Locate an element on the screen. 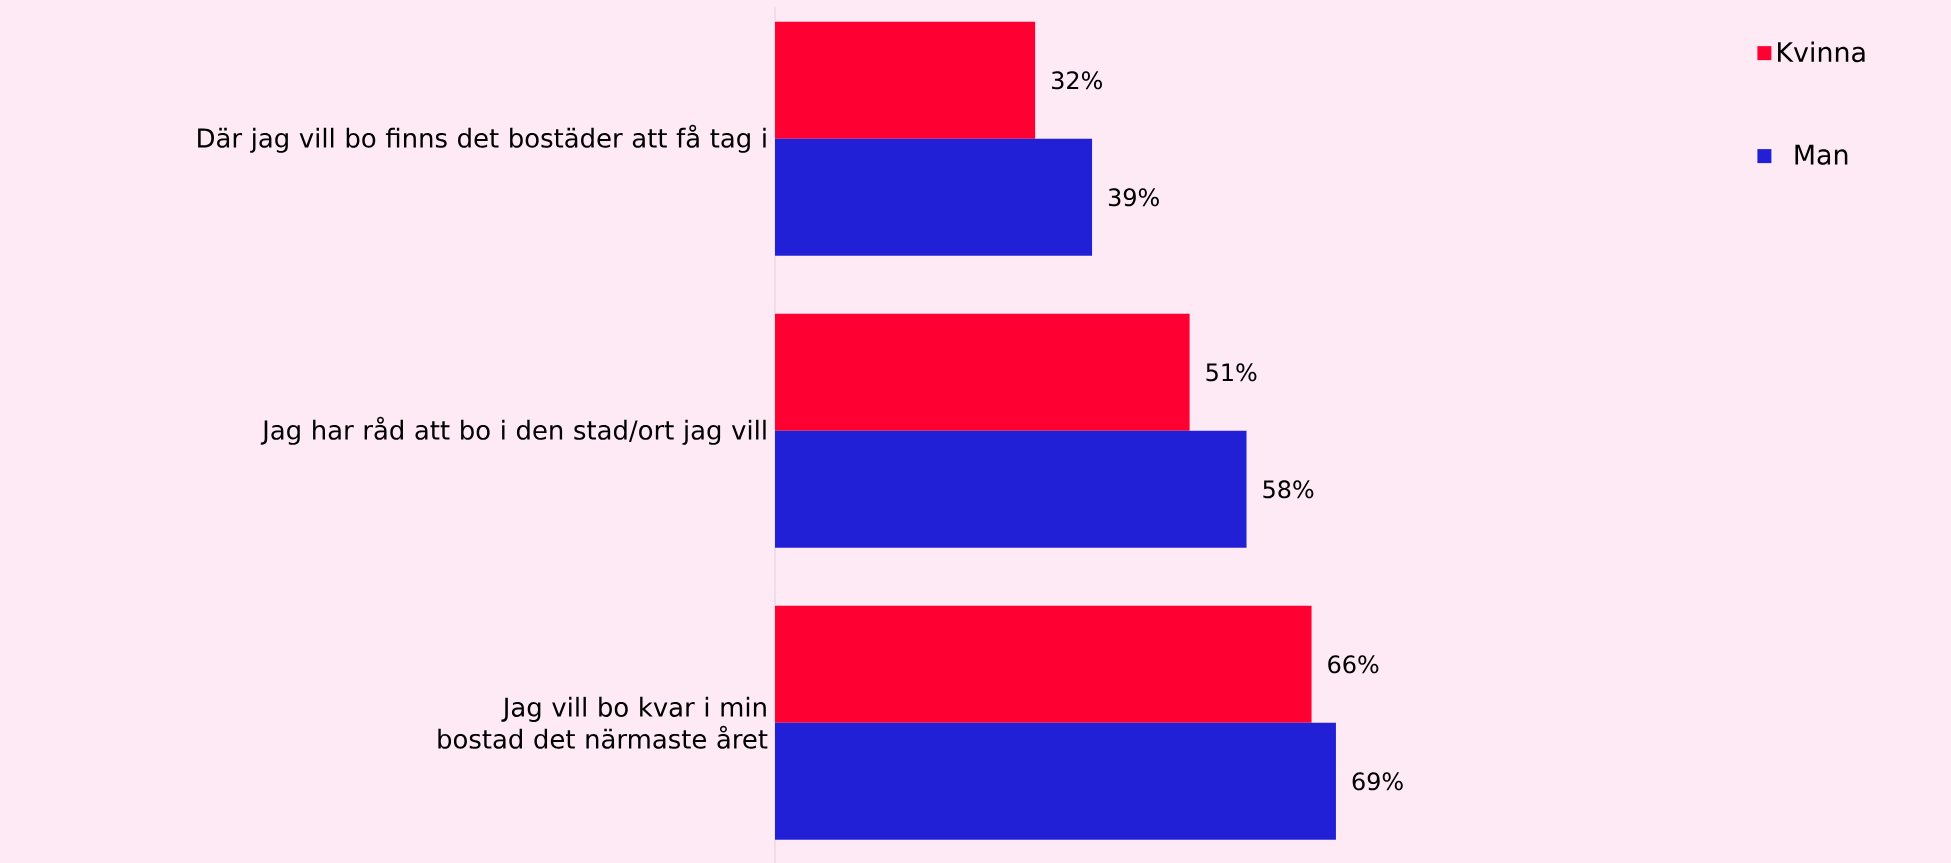 This screenshot has width=1951, height=863. y-tick-label: Där jag vill bo finns det bostäder att få tag i is located at coordinates (482, 138).